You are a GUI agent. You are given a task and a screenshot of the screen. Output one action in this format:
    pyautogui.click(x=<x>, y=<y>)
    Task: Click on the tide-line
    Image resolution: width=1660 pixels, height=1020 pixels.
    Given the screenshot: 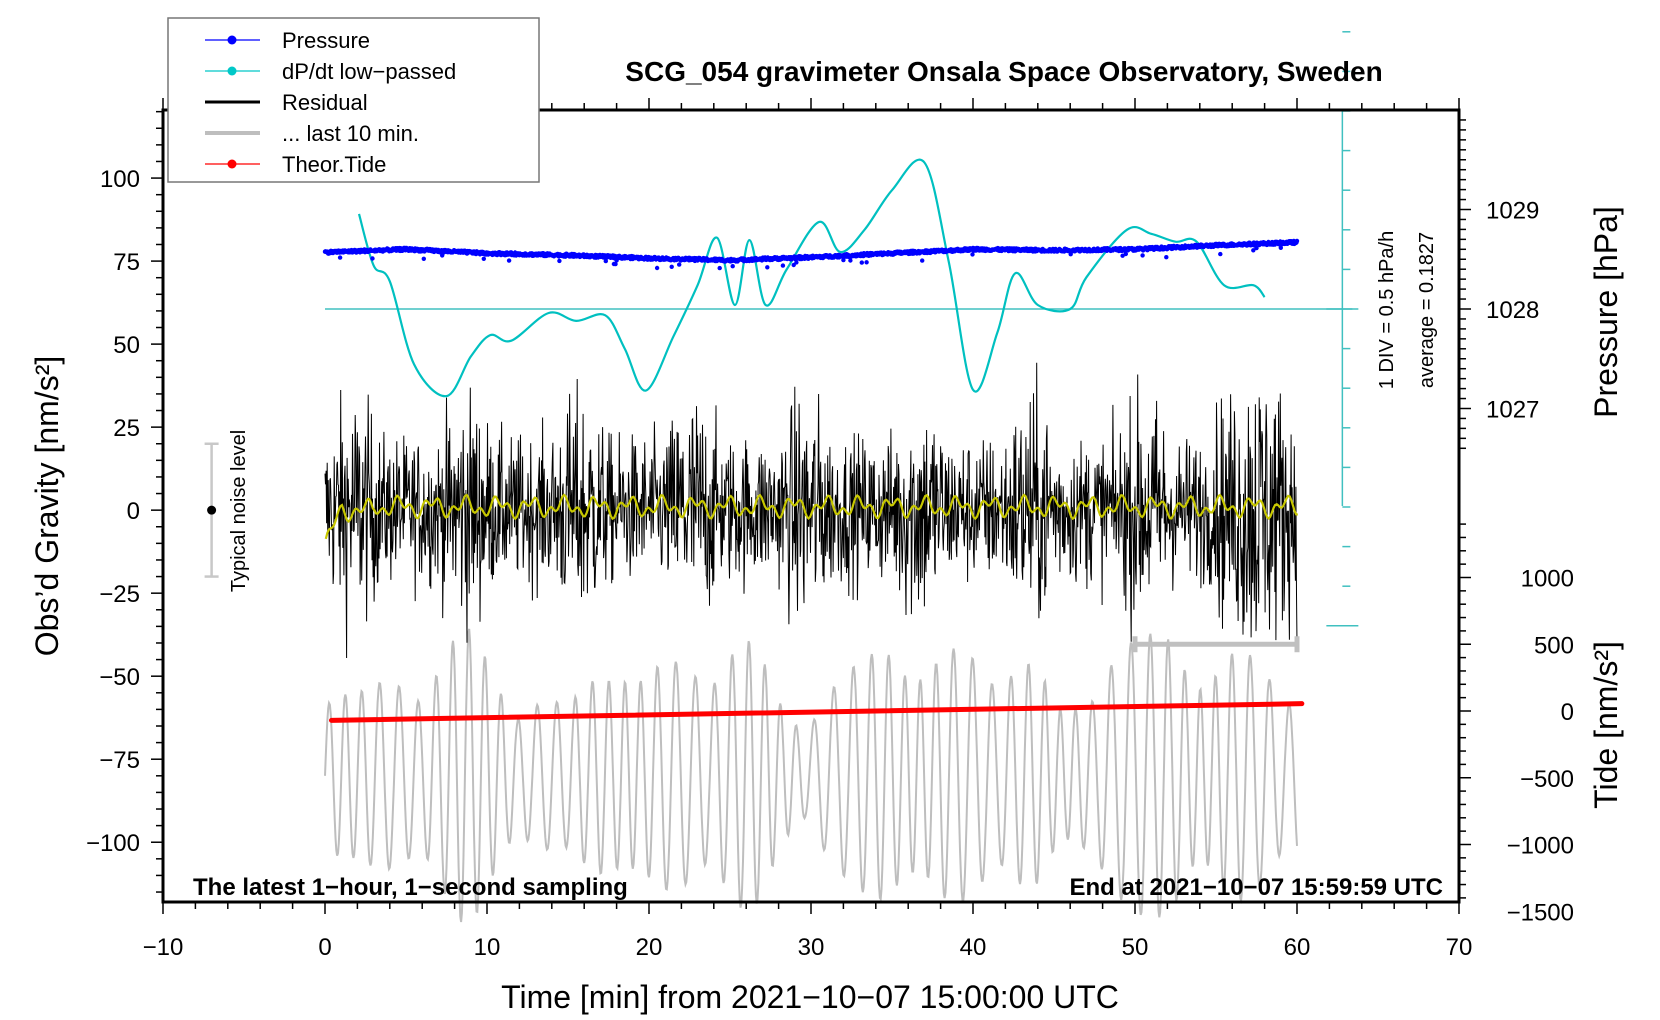 What is the action you would take?
    pyautogui.click(x=816, y=712)
    